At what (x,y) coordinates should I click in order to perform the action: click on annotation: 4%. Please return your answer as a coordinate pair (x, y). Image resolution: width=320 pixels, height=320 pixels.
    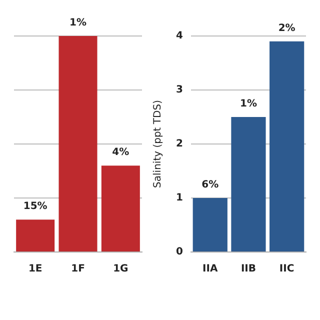
    Looking at the image, I should click on (121, 152).